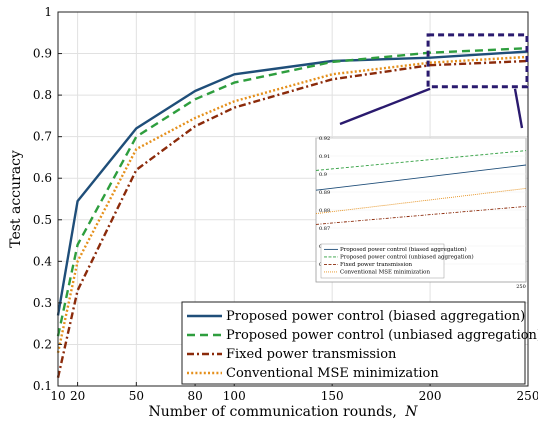 The image size is (538, 423). I want to click on inset-y-tick-label: 0.88, so click(324, 211).